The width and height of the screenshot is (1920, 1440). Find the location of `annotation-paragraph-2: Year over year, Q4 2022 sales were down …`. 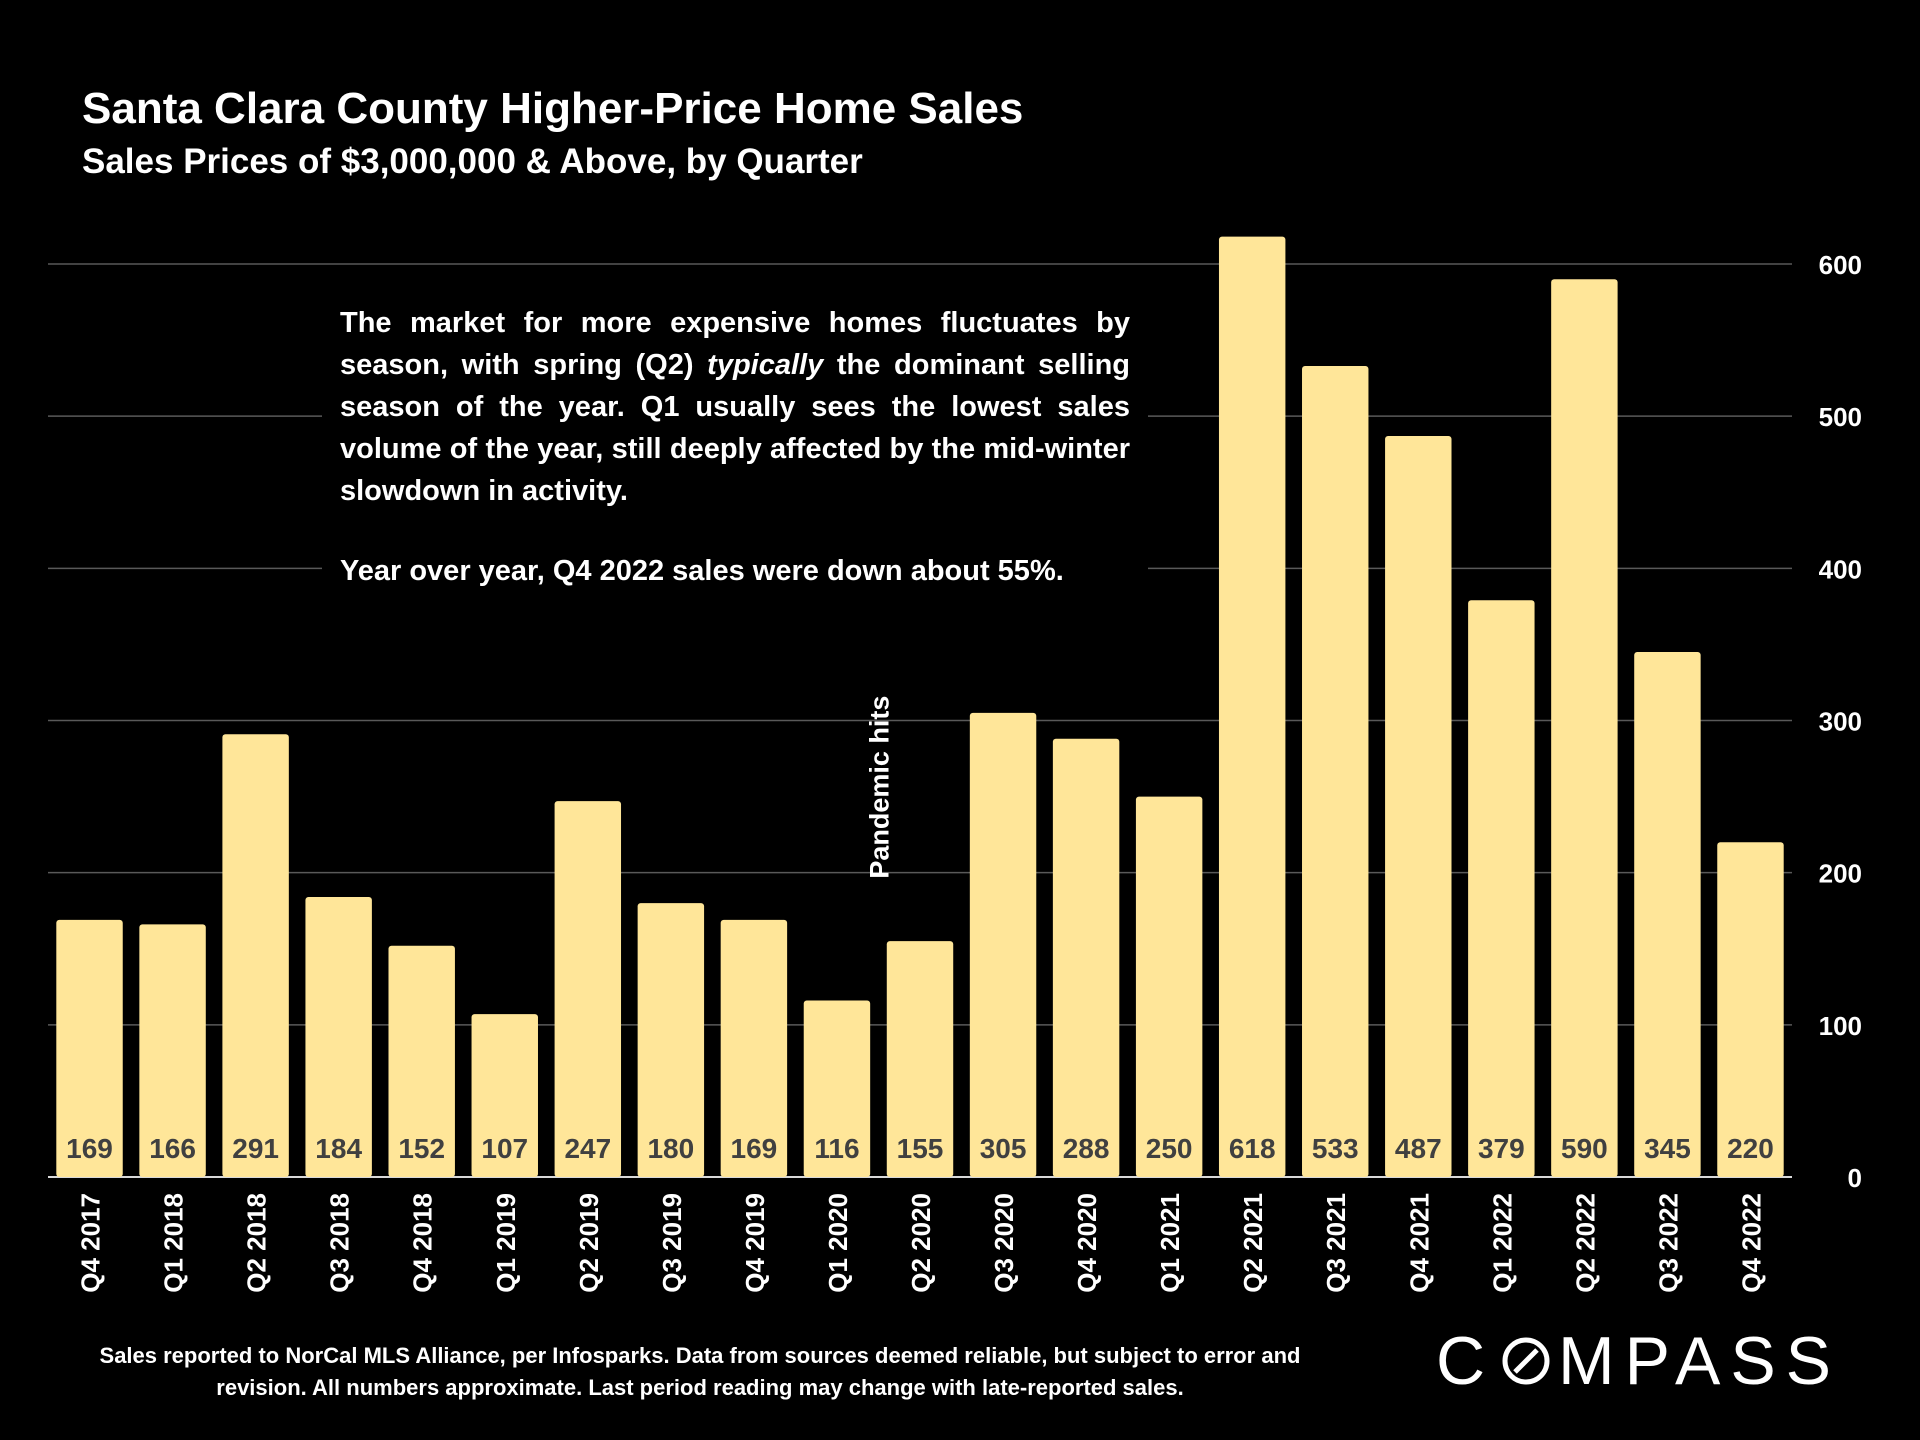

annotation-paragraph-2: Year over year, Q4 2022 sales were down … is located at coordinates (702, 571).